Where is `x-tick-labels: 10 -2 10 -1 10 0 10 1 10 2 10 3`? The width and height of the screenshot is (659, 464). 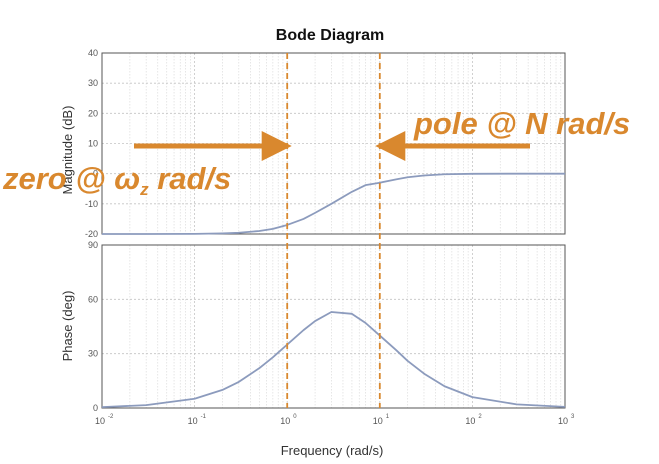 x-tick-labels: 10 -2 10 -1 10 0 10 1 10 2 10 3 is located at coordinates (335, 420).